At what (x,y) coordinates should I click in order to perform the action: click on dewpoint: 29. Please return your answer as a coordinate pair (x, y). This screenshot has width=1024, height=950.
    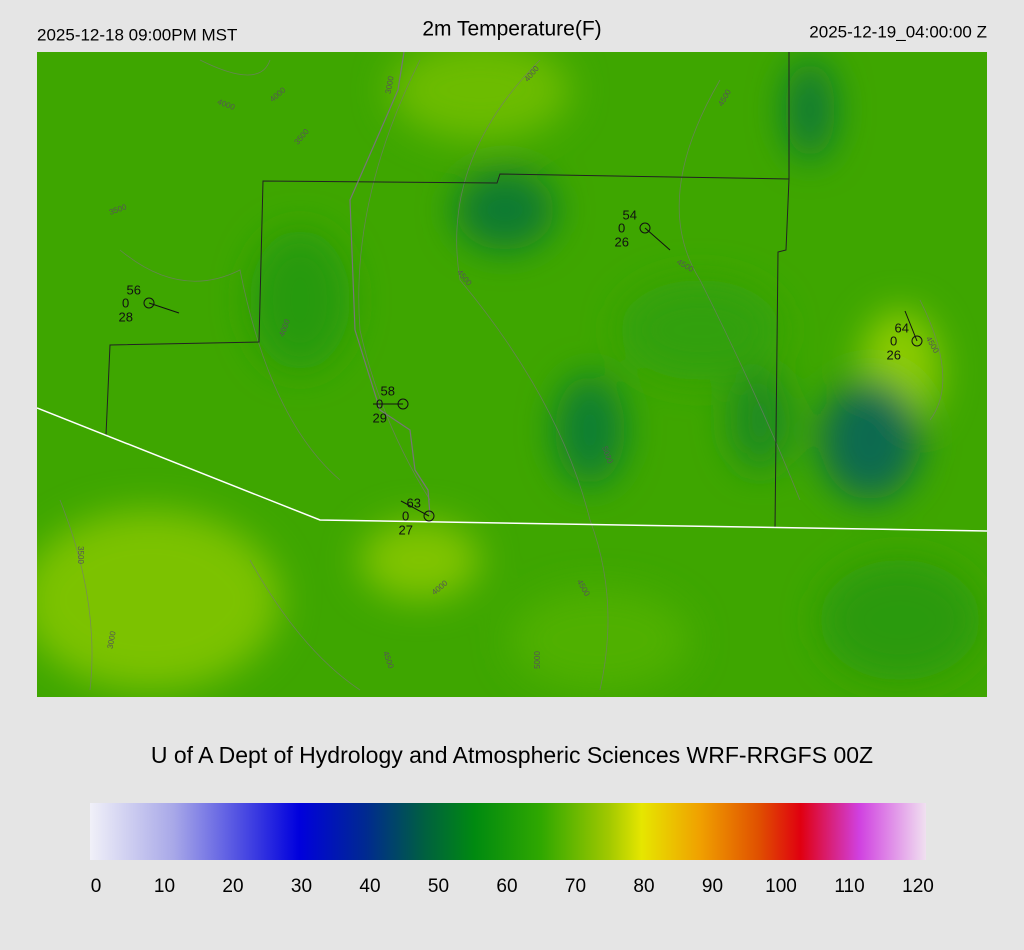
    Looking at the image, I should click on (380, 417).